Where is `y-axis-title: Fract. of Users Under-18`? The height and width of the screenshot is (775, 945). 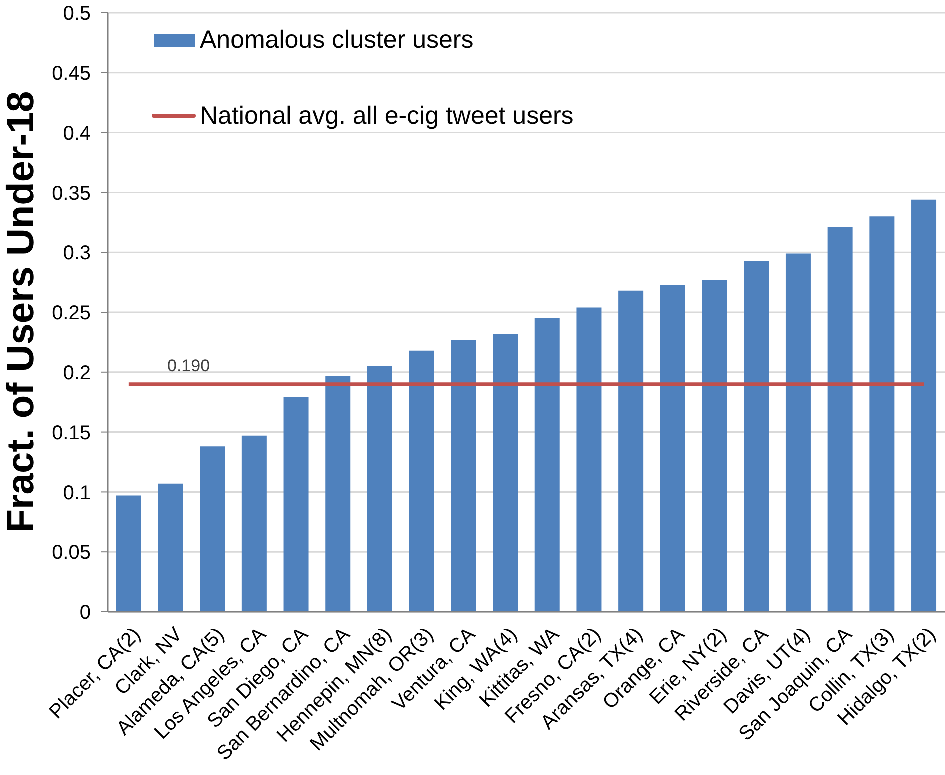 y-axis-title: Fract. of Users Under-18 is located at coordinates (22, 312).